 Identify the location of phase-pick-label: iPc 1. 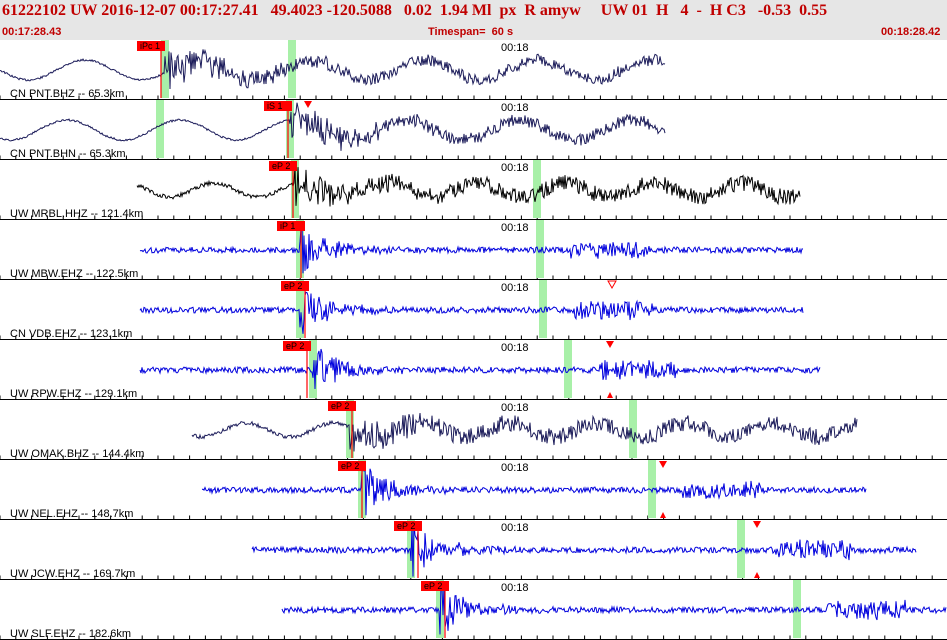
(150, 46).